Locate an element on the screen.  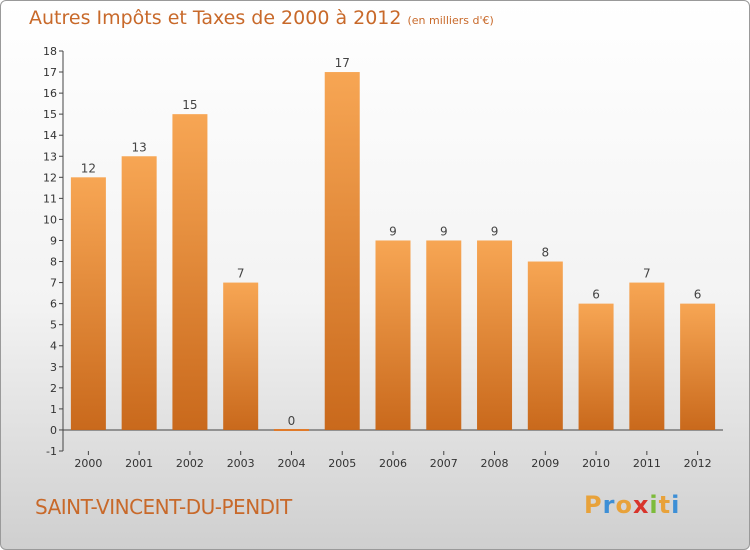
x-tick-label: 2003 is located at coordinates (241, 463).